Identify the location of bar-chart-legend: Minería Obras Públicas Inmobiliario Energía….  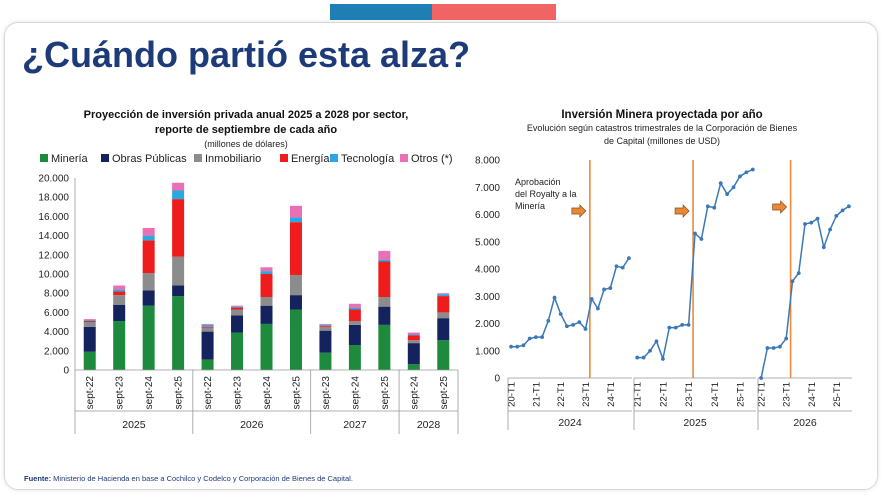
(246, 159).